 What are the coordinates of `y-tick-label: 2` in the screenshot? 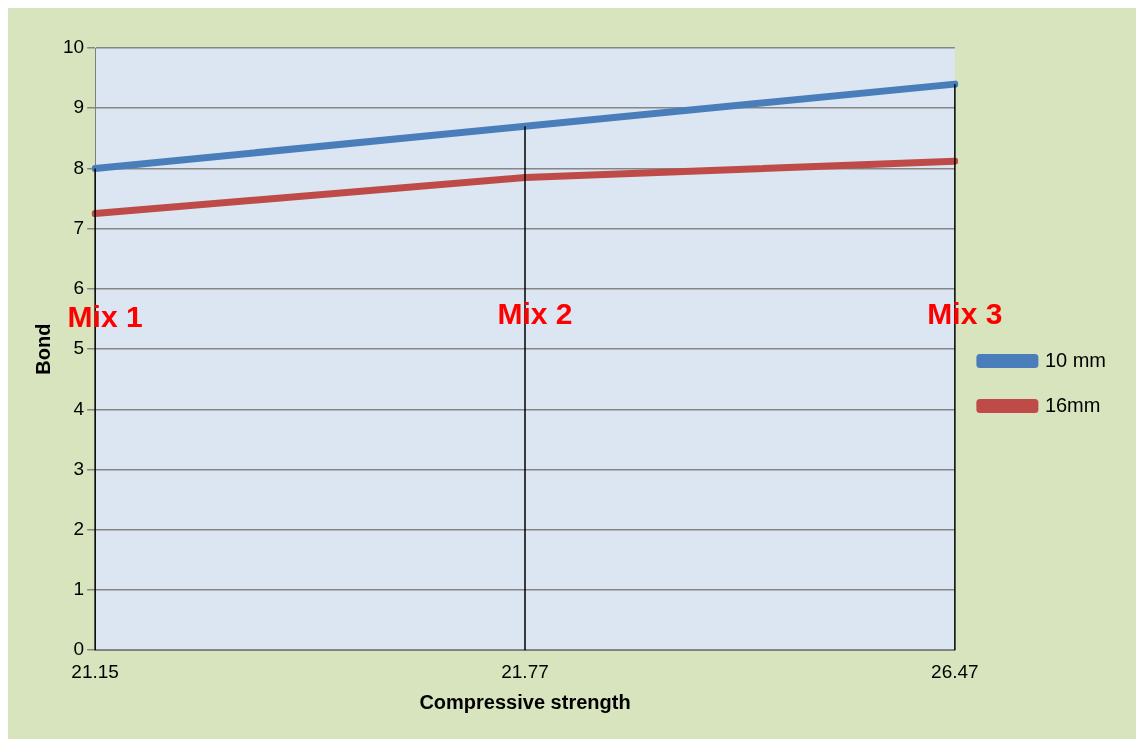 It's located at (79, 528).